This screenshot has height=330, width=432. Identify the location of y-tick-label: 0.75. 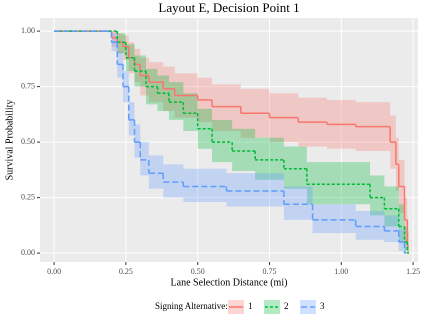
(28, 85).